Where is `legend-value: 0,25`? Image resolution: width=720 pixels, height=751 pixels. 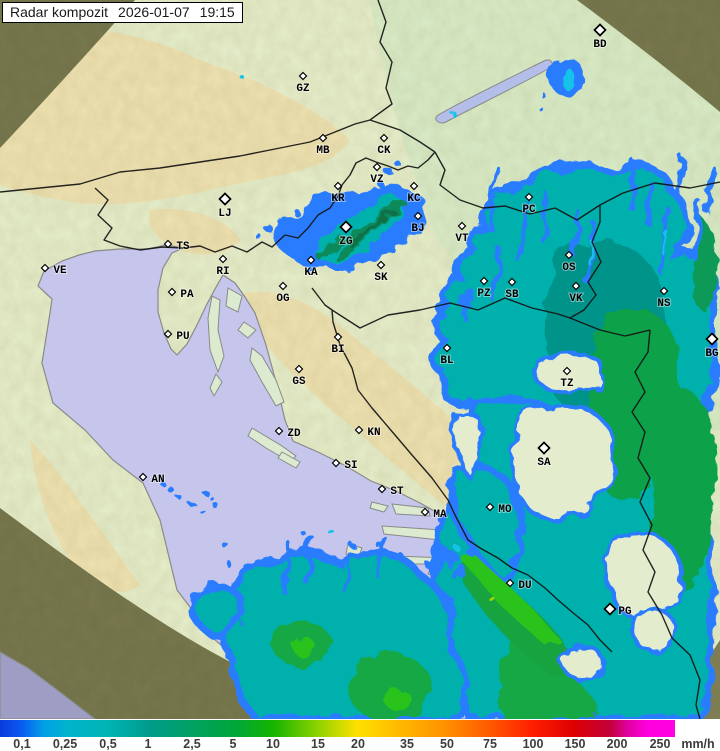
legend-value: 0,25 is located at coordinates (65, 744).